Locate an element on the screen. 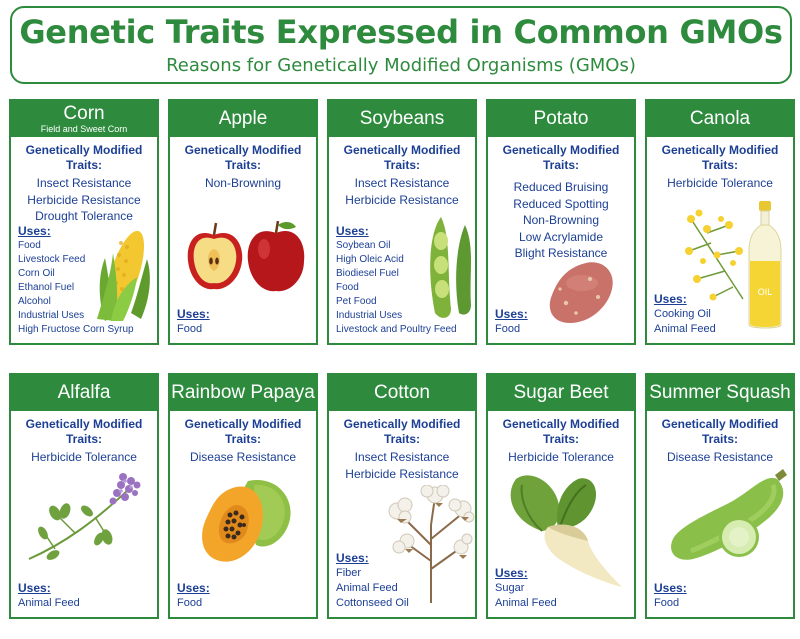 The image size is (800, 639). potato-icon is located at coordinates (581, 292).